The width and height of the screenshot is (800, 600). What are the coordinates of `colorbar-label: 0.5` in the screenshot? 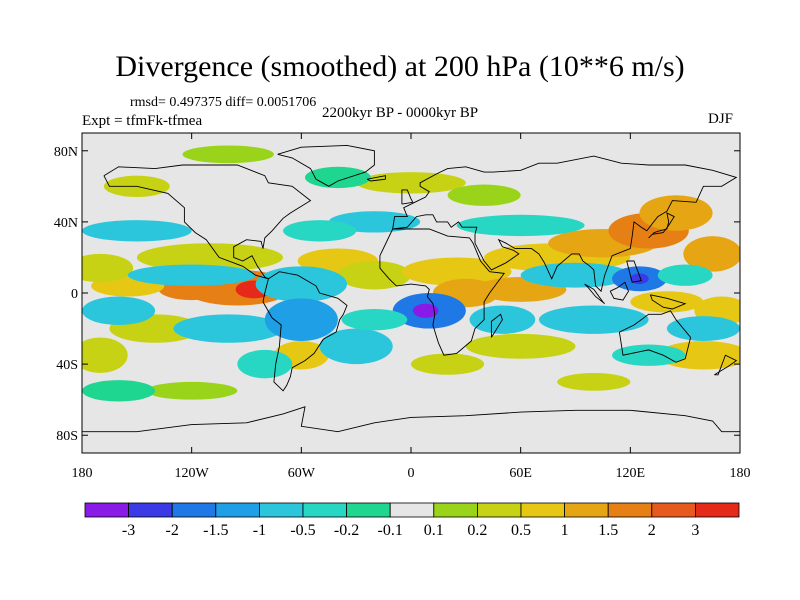 It's located at (521, 530).